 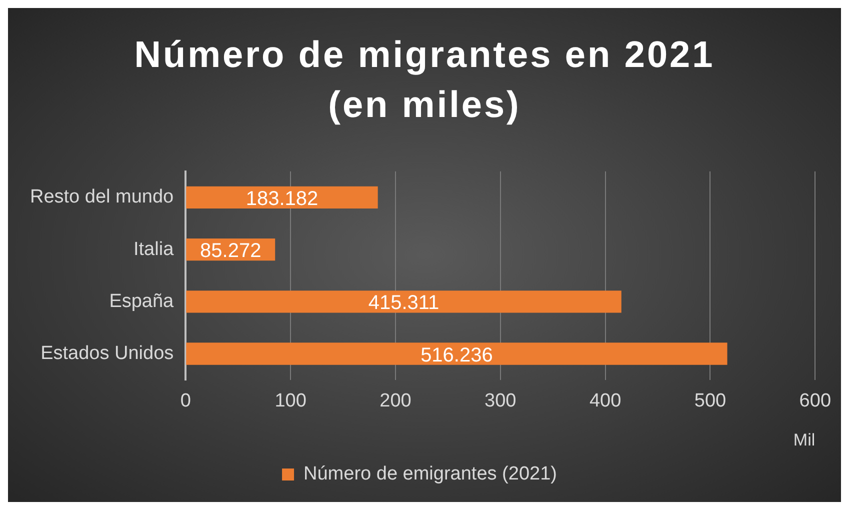 What do you see at coordinates (815, 401) in the screenshot?
I see `x-tick-label: 600` at bounding box center [815, 401].